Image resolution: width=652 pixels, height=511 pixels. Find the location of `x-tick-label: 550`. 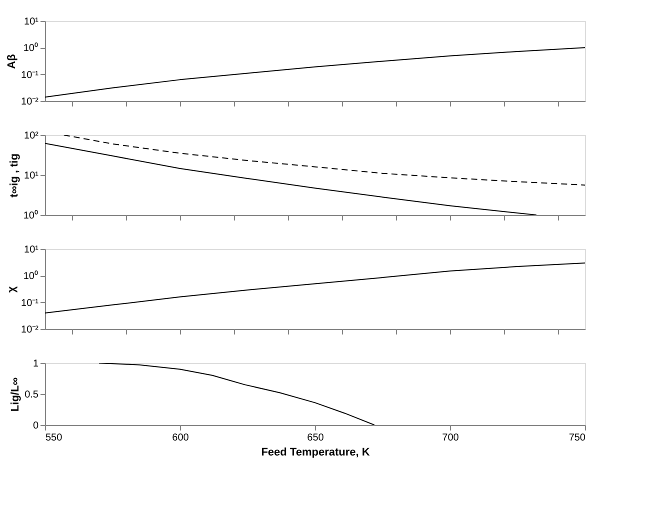

x-tick-label: 550 is located at coordinates (54, 438).